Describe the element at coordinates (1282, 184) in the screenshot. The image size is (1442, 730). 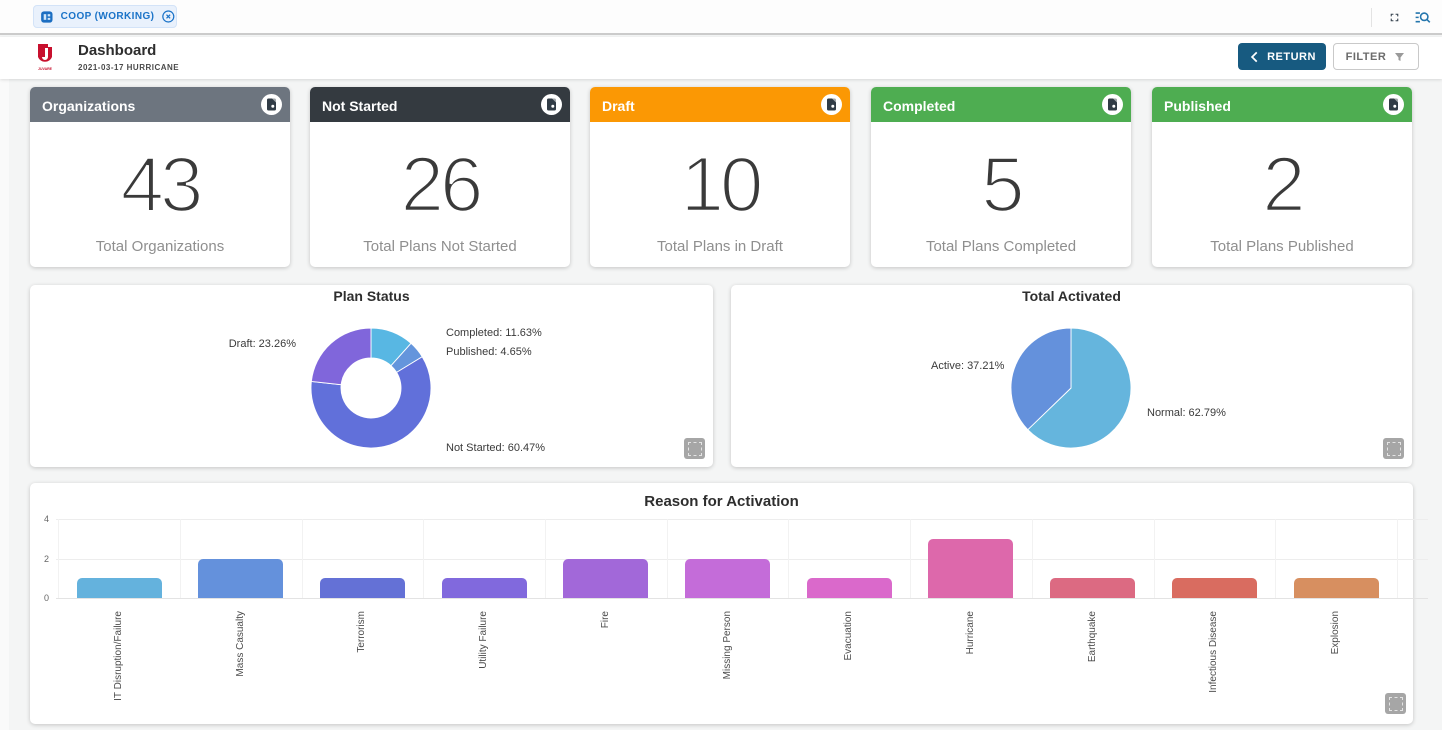
I see `svg-text: 2` at that location.